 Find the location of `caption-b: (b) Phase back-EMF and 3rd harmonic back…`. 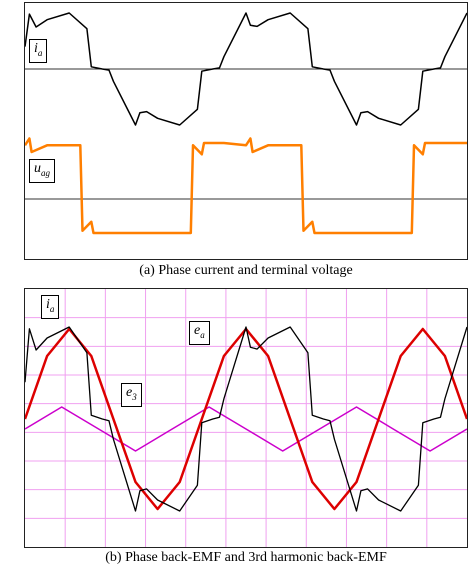

caption-b: (b) Phase back-EMF and 3rd harmonic back… is located at coordinates (246, 557).